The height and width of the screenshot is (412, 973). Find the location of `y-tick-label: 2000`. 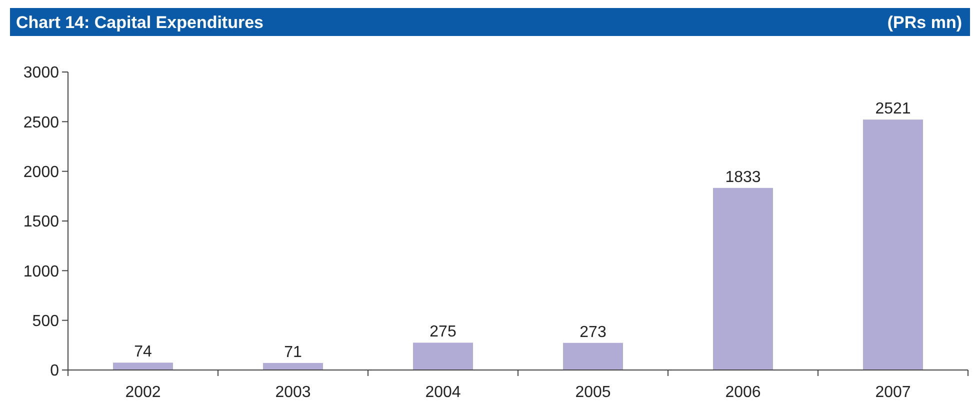

y-tick-label: 2000 is located at coordinates (41, 172).